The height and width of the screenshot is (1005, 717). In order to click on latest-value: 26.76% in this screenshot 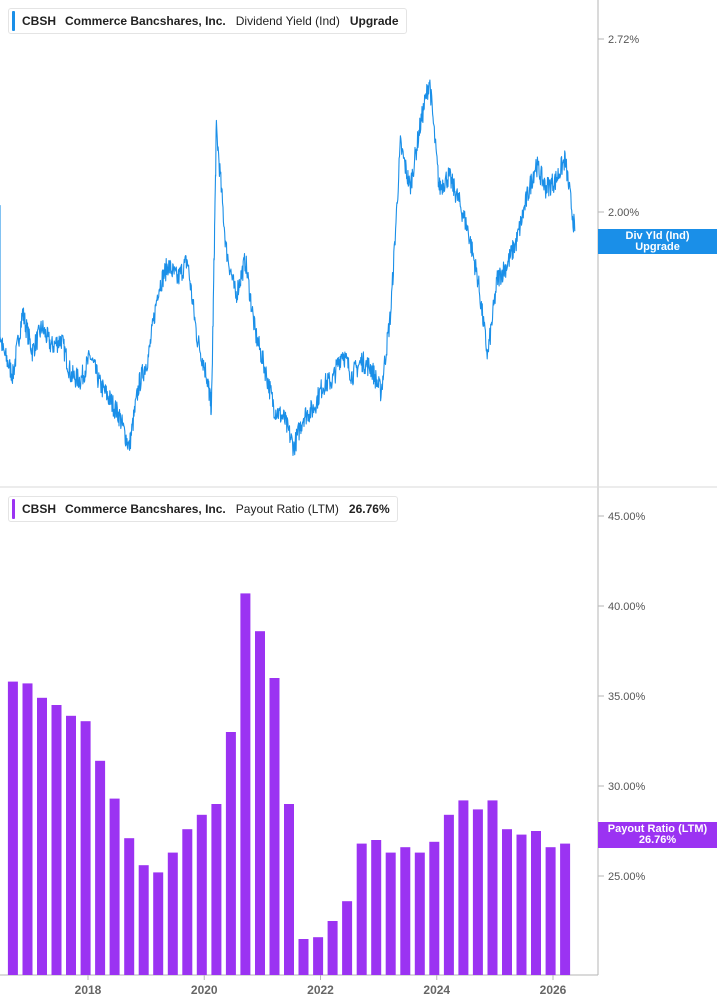, I will do `click(369, 509)`.